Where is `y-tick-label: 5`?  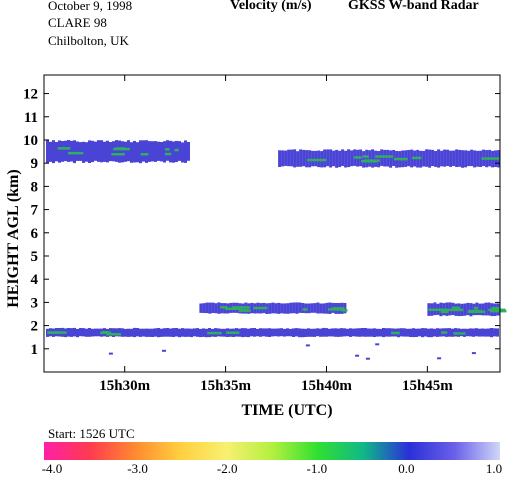
y-tick-label: 5 is located at coordinates (35, 257).